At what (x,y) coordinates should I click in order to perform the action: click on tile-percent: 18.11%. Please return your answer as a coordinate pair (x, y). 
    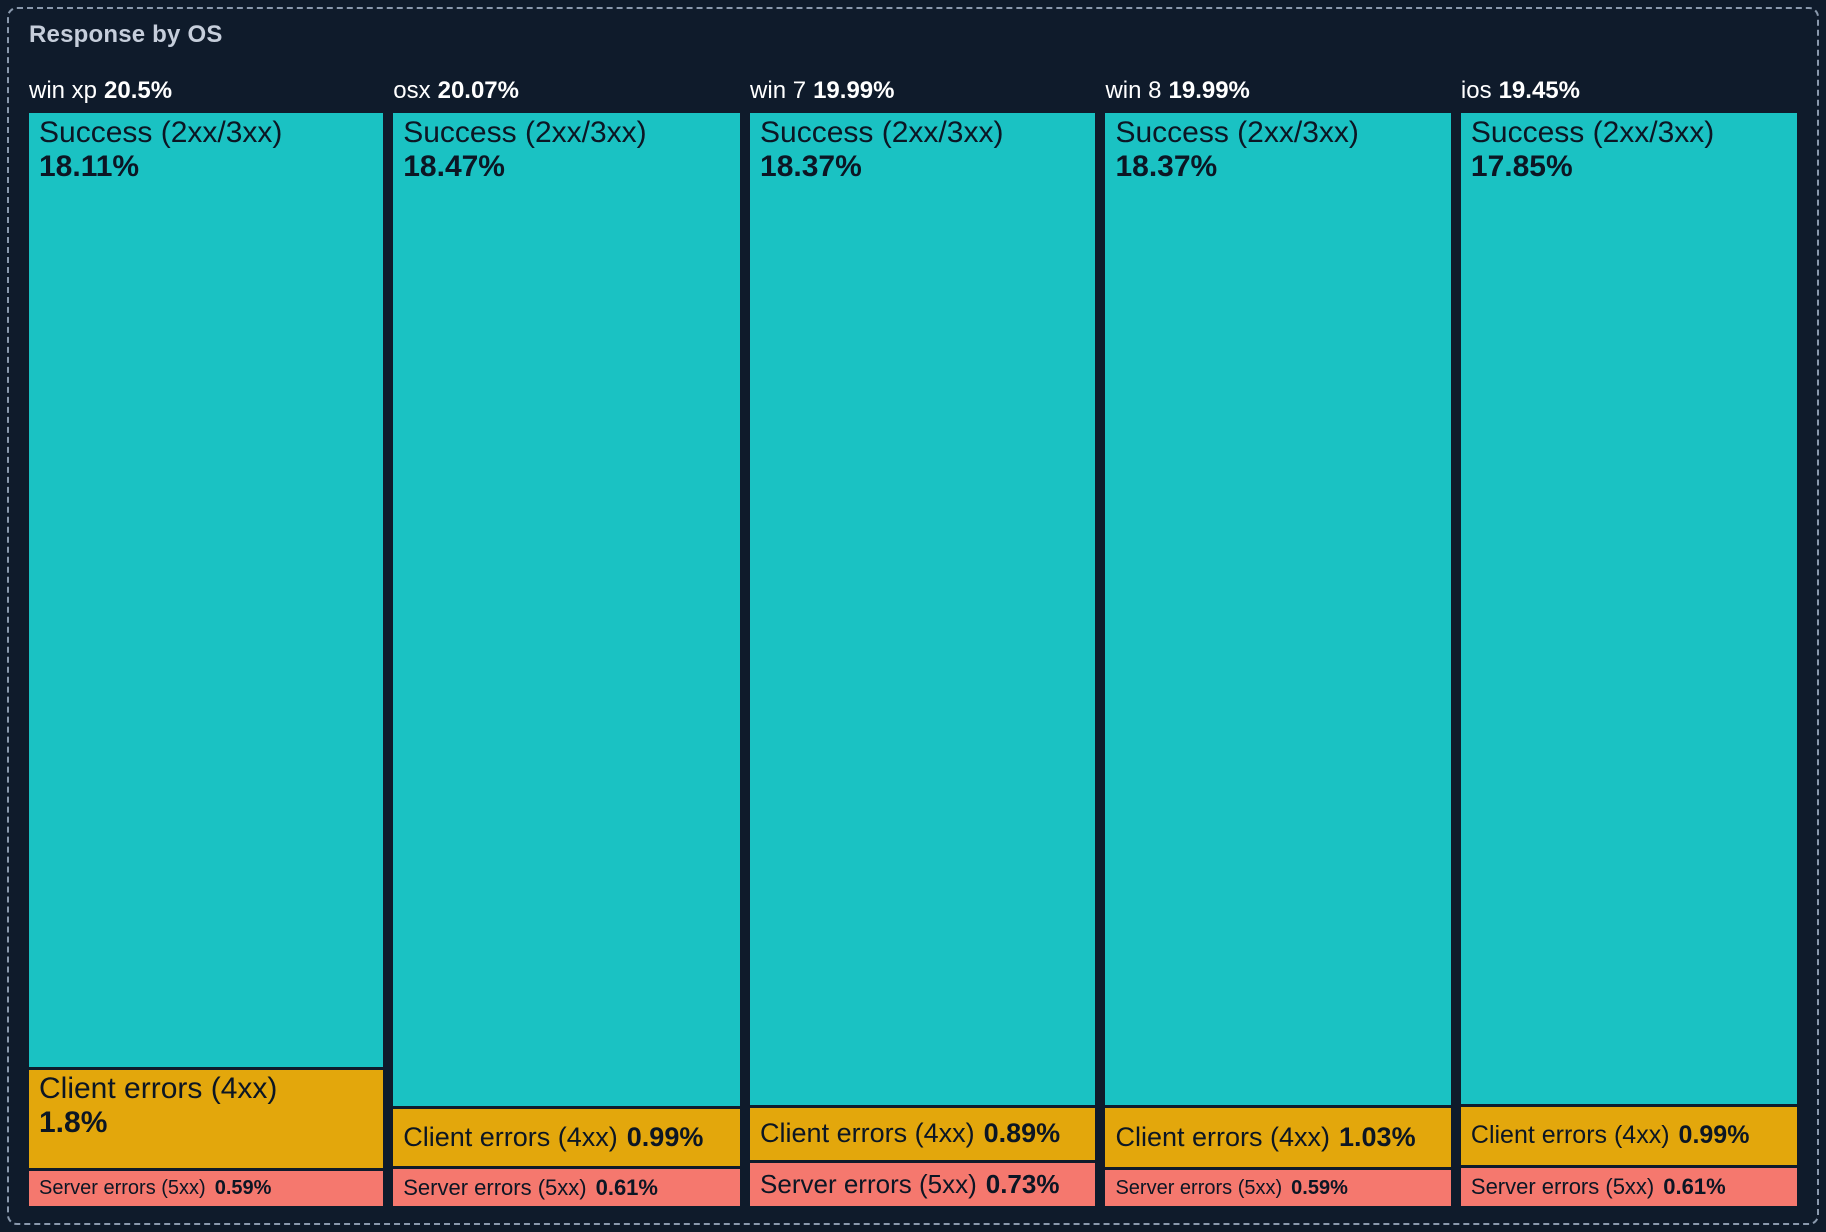
    Looking at the image, I should click on (89, 167).